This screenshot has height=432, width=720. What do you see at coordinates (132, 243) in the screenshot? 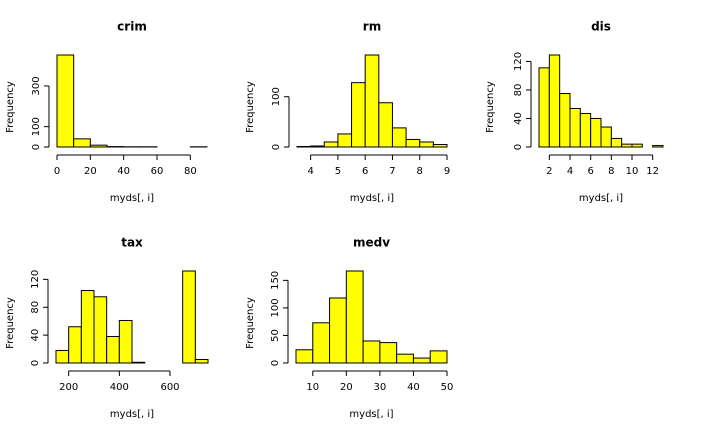
I see `panel-title: tax` at bounding box center [132, 243].